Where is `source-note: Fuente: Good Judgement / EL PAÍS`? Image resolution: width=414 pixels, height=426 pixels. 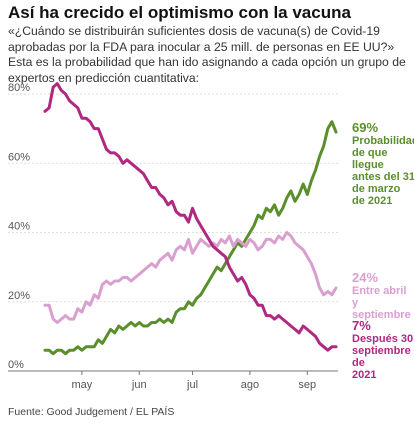 source-note: Fuente: Good Judgement / EL PAÍS is located at coordinates (91, 412).